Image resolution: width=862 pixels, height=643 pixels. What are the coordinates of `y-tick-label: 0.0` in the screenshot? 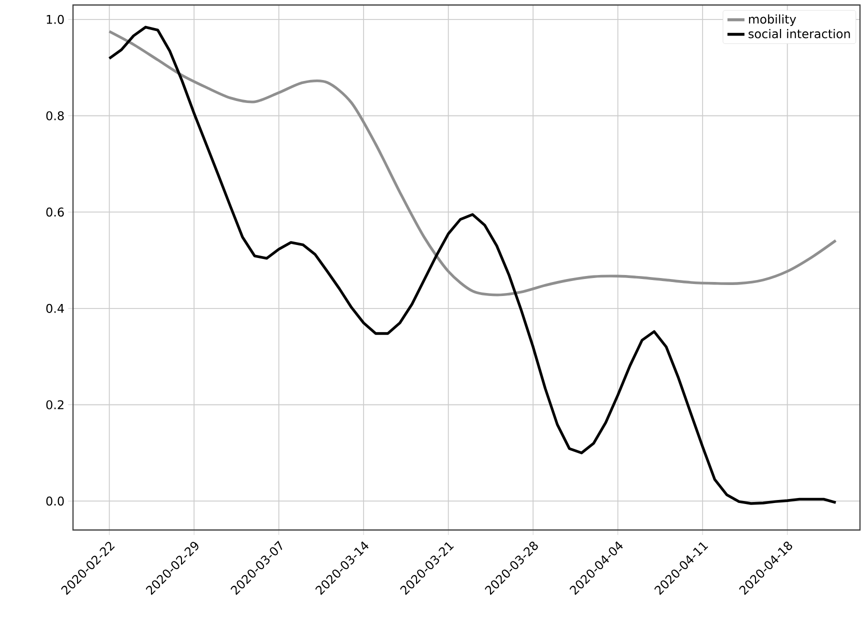 It's located at (55, 501).